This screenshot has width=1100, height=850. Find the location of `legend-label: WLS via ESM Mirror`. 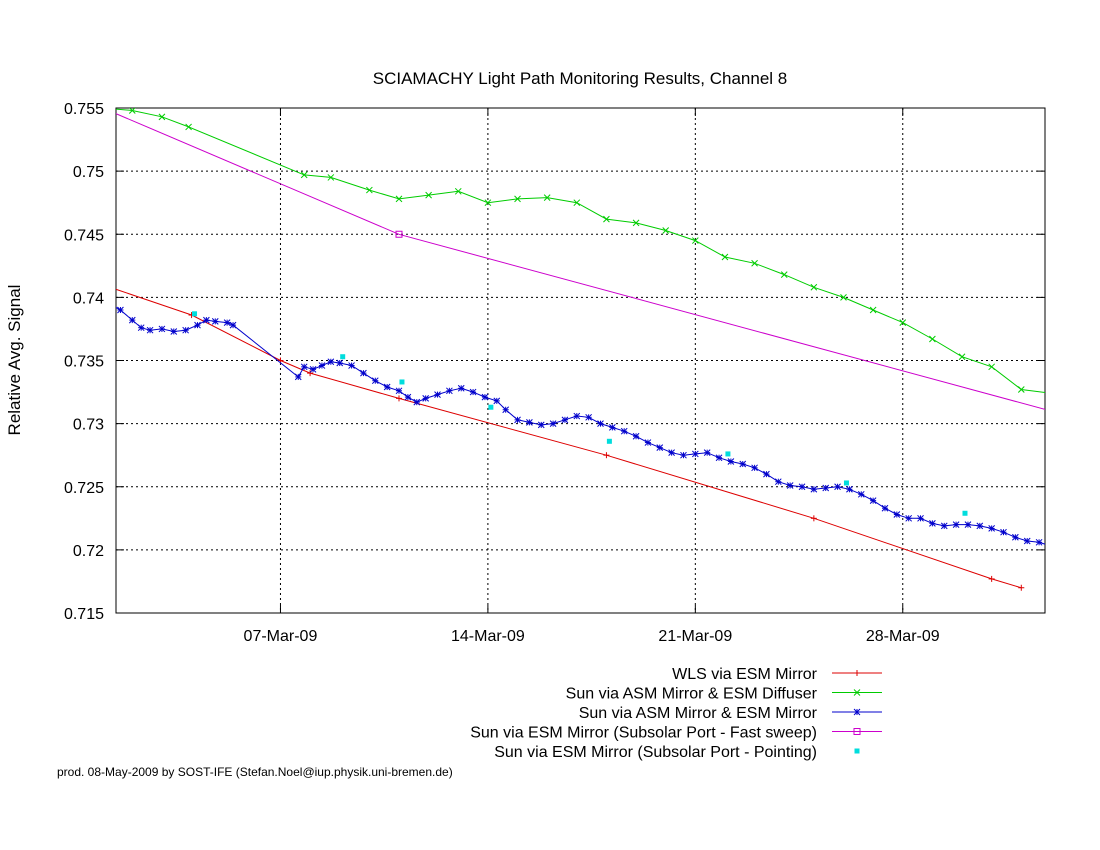

legend-label: WLS via ESM Mirror is located at coordinates (745, 674).